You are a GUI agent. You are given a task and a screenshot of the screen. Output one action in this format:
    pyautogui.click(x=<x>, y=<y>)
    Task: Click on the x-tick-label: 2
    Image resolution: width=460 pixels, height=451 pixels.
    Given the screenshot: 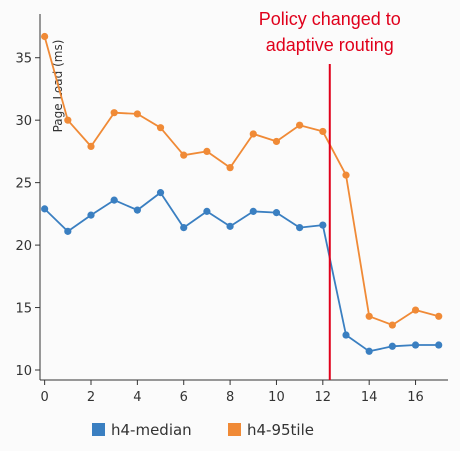 What is the action you would take?
    pyautogui.click(x=91, y=397)
    